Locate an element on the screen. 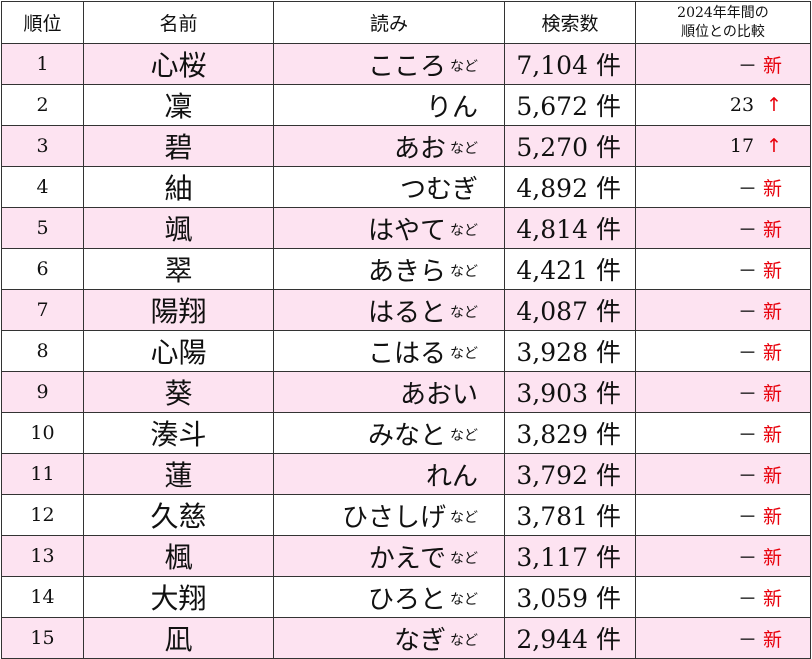  yomi-text: みなと is located at coordinates (406, 435).